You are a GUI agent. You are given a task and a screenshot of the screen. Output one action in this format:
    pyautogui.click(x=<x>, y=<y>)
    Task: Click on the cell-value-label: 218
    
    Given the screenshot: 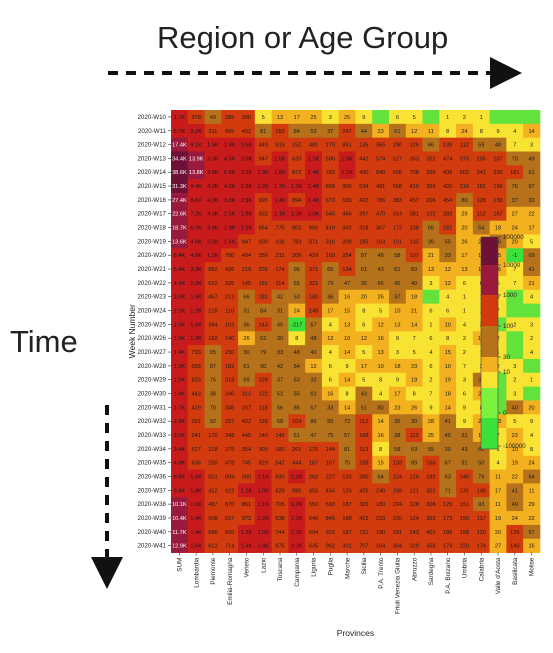 What is the action you would take?
    pyautogui.click(x=212, y=450)
    